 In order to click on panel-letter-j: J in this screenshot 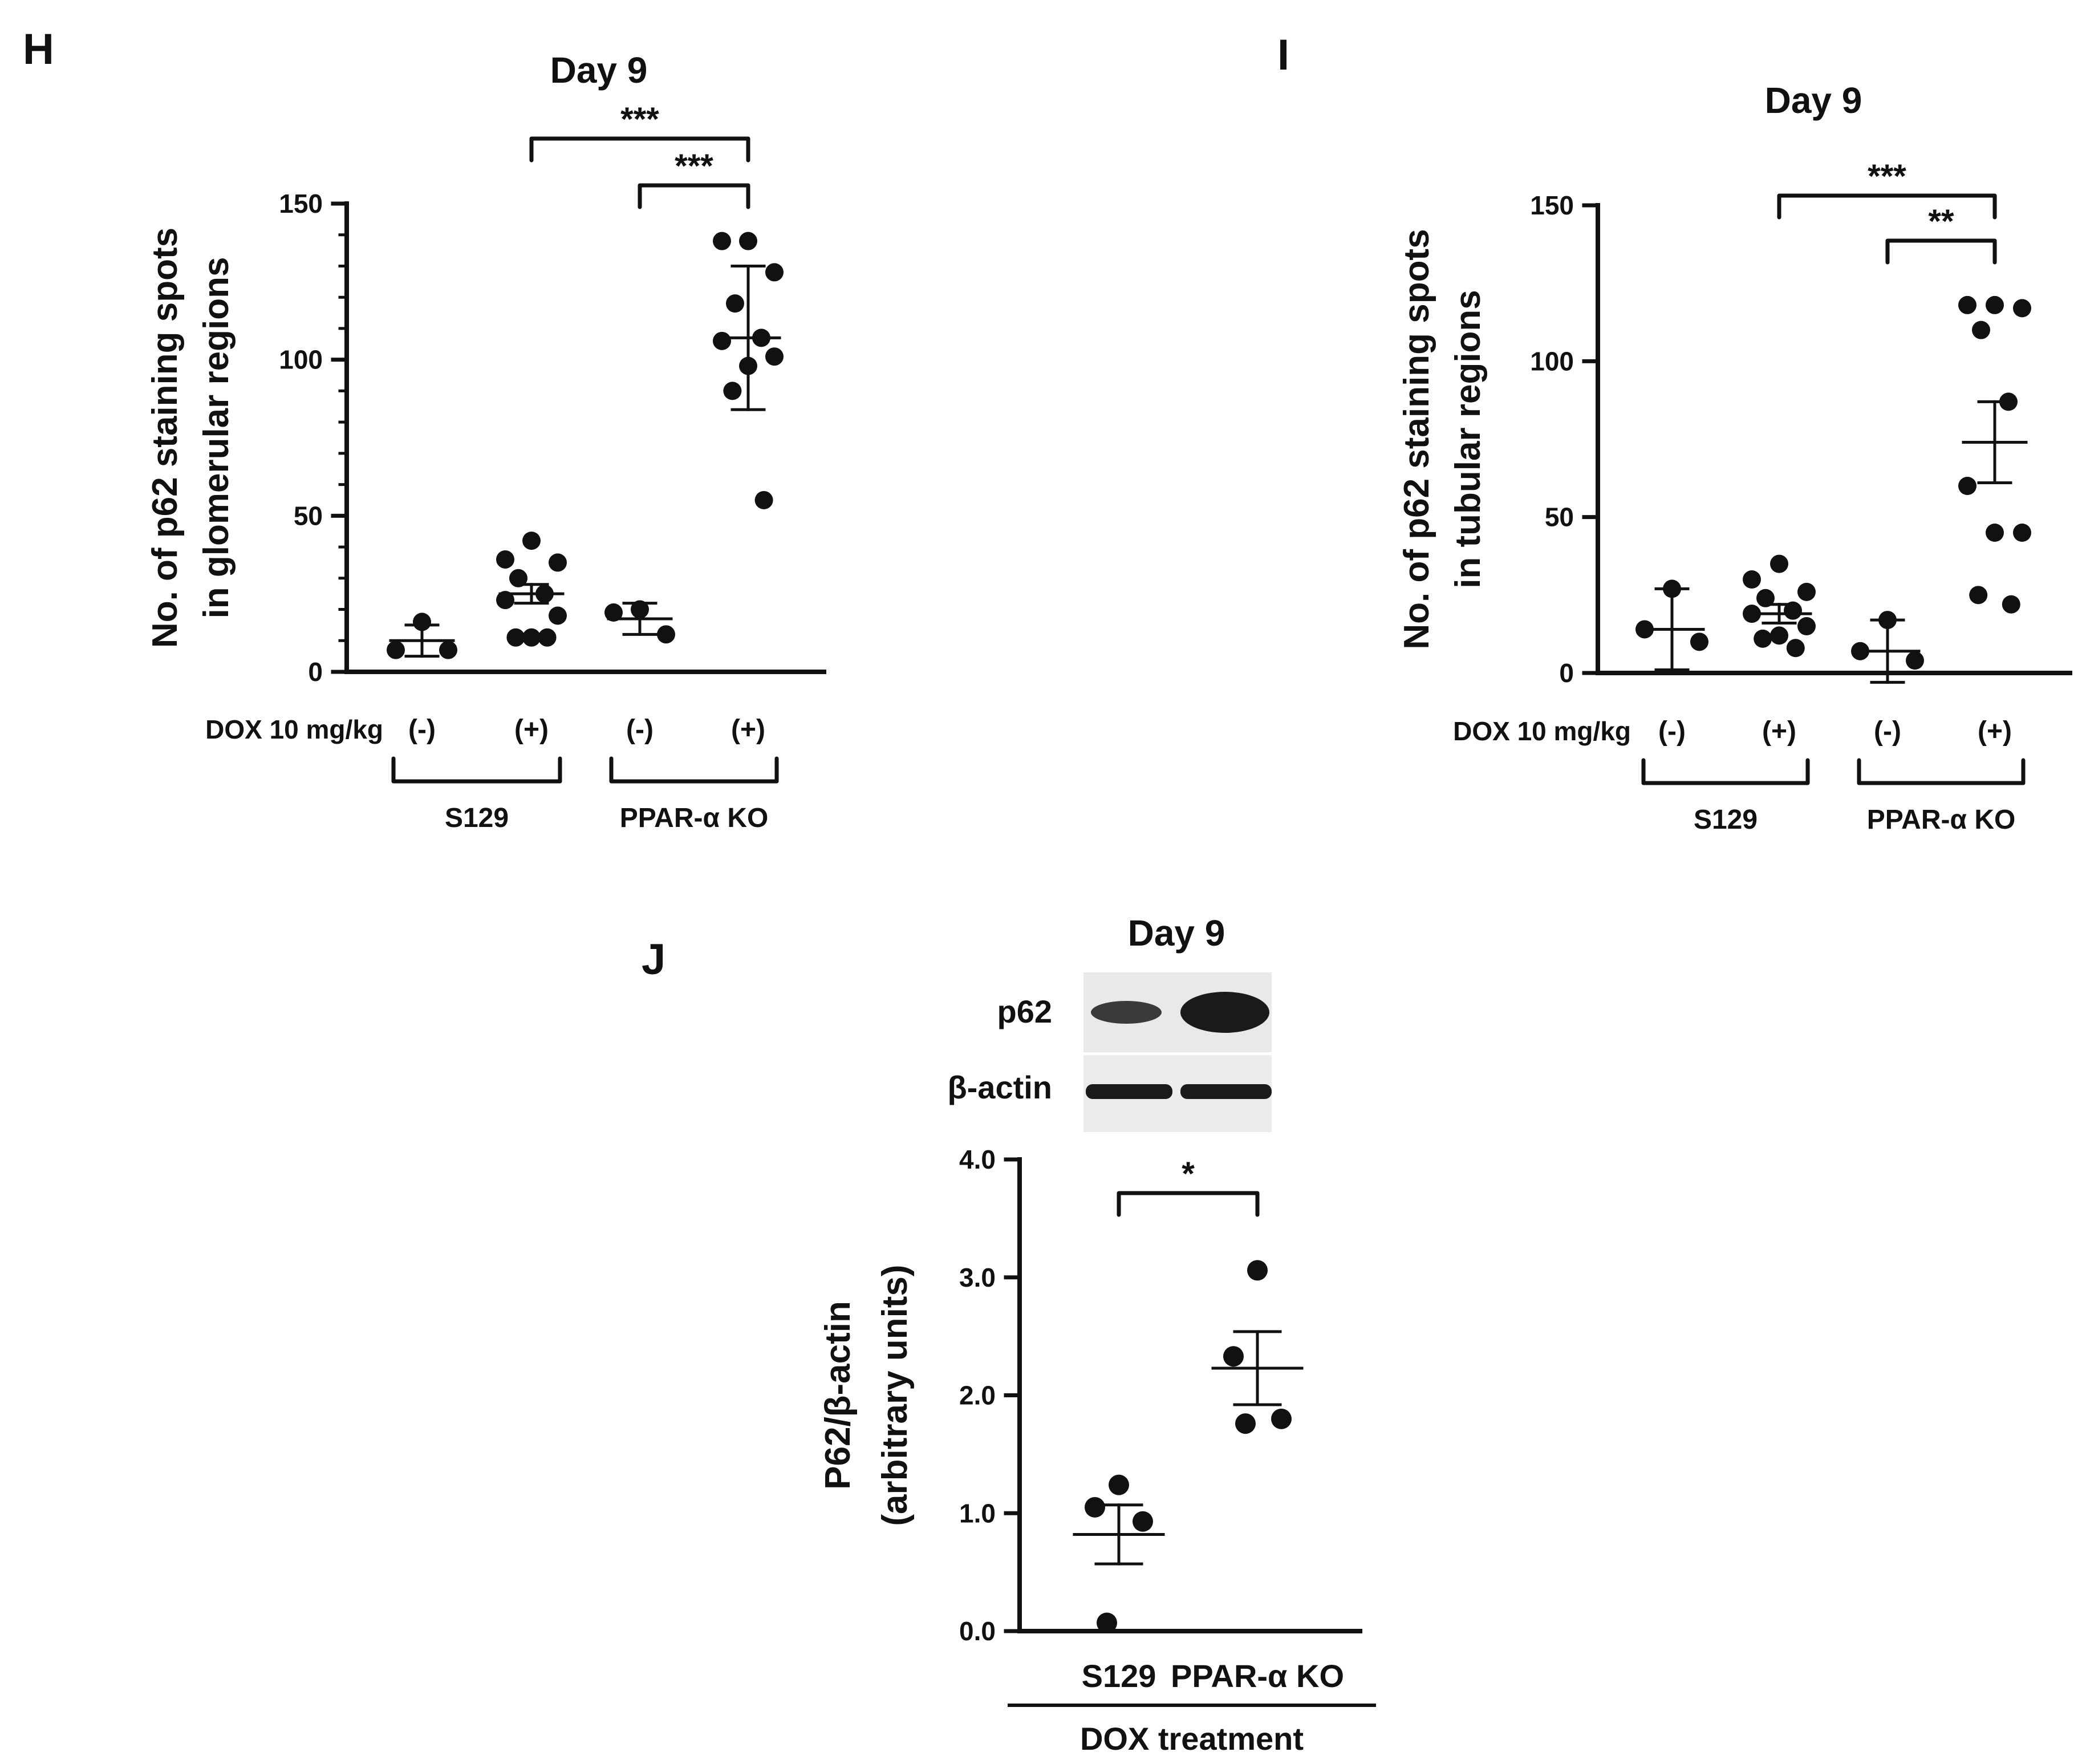, I will do `click(653, 959)`.